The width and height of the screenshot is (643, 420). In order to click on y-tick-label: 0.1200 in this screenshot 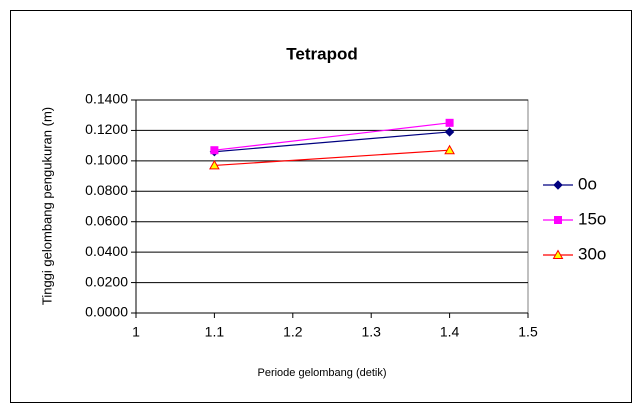, I will do `click(106, 129)`.